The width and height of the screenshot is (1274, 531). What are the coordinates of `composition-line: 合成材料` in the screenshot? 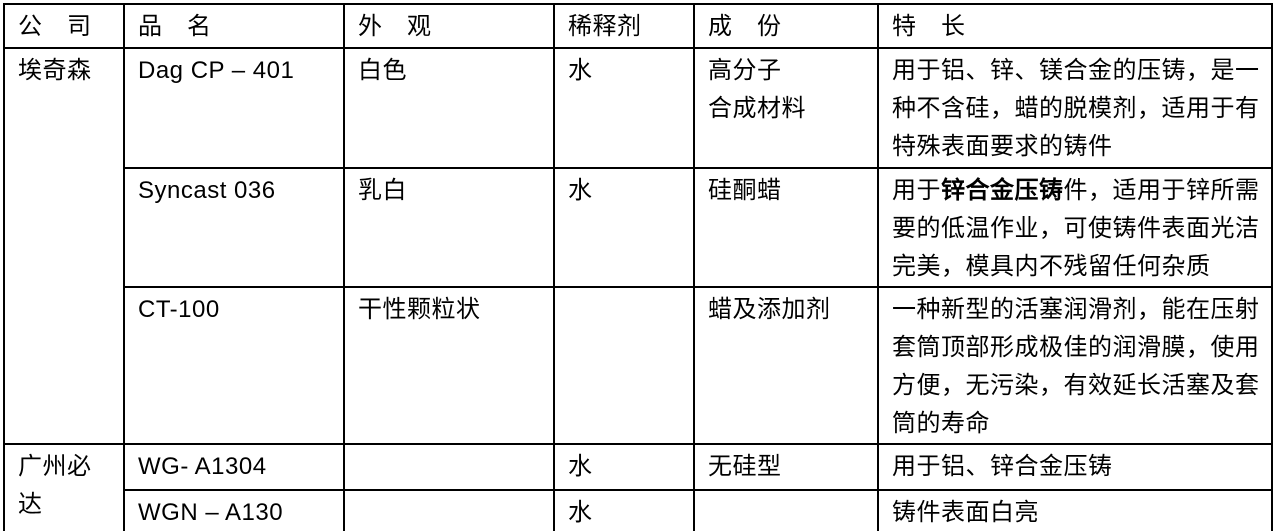 It's located at (757, 108).